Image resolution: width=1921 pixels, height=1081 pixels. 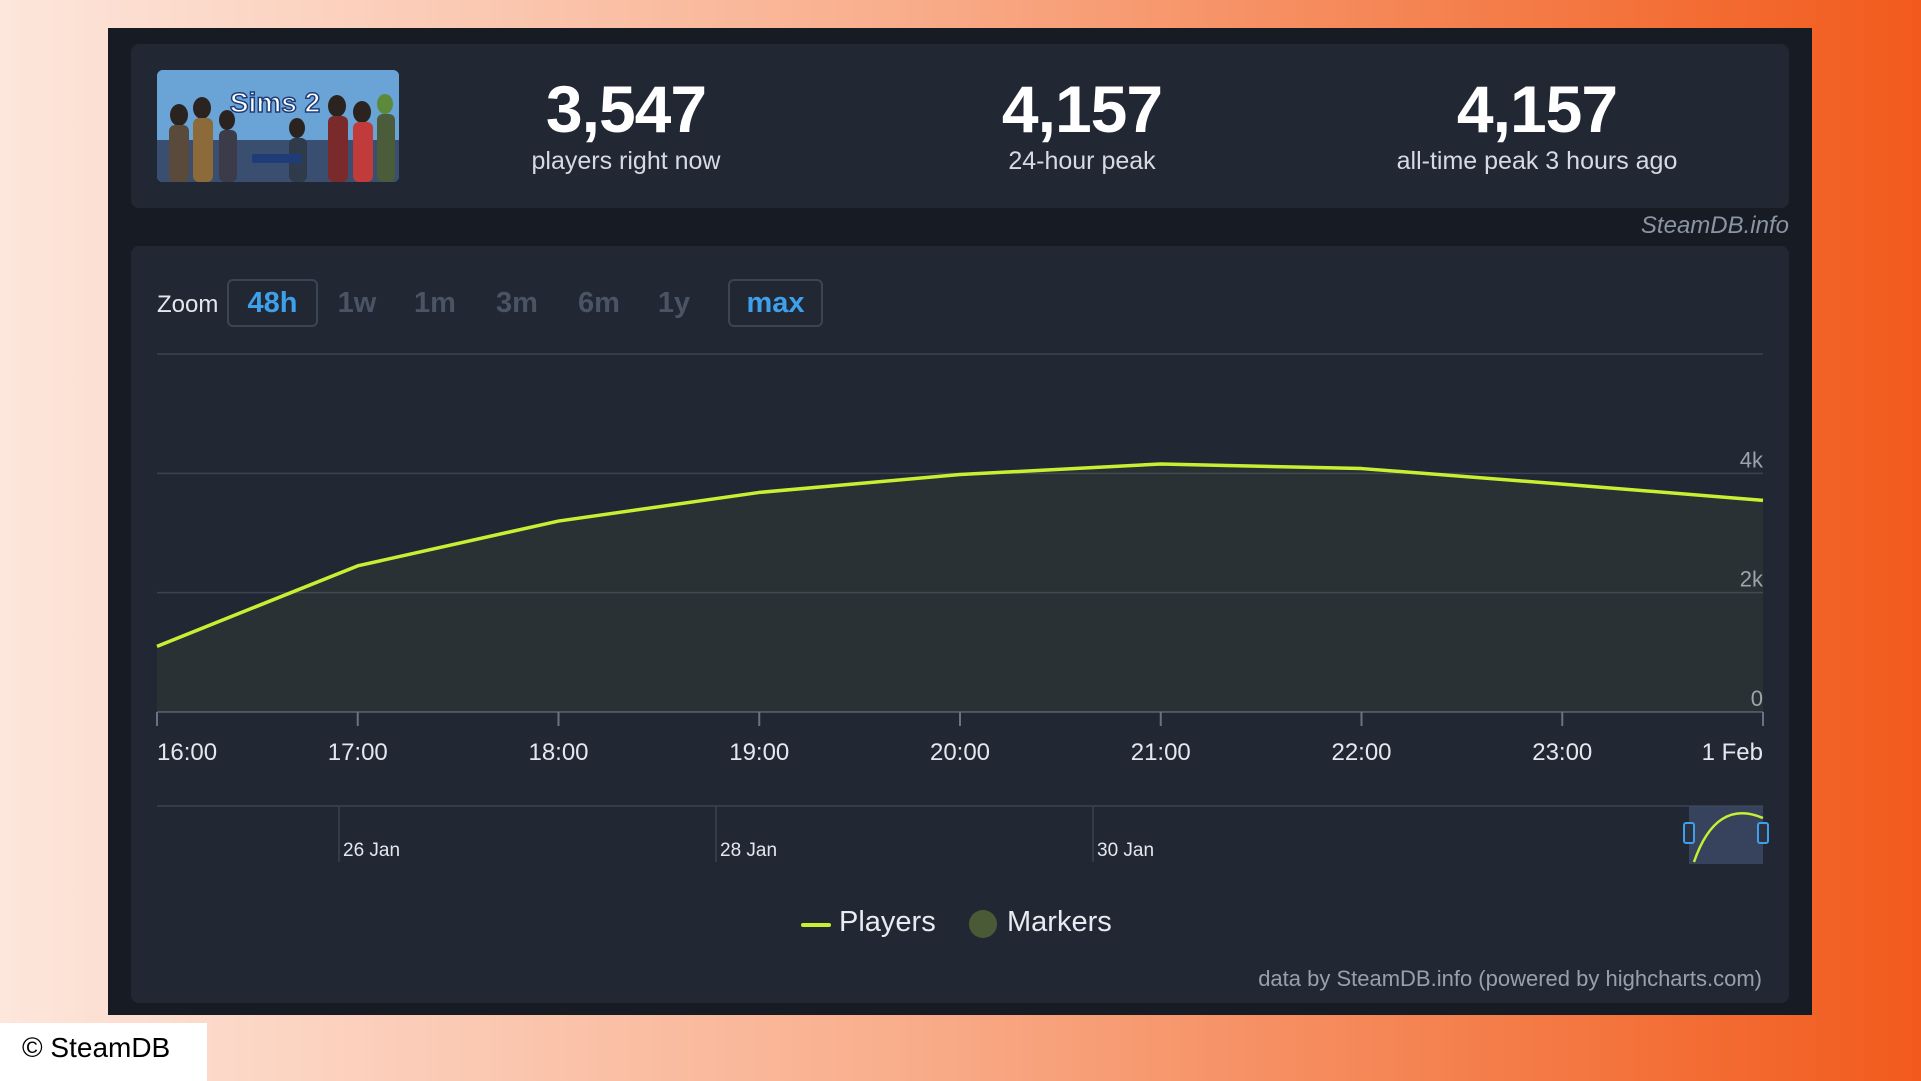 I want to click on x-tick-label: 17:00, so click(x=358, y=752).